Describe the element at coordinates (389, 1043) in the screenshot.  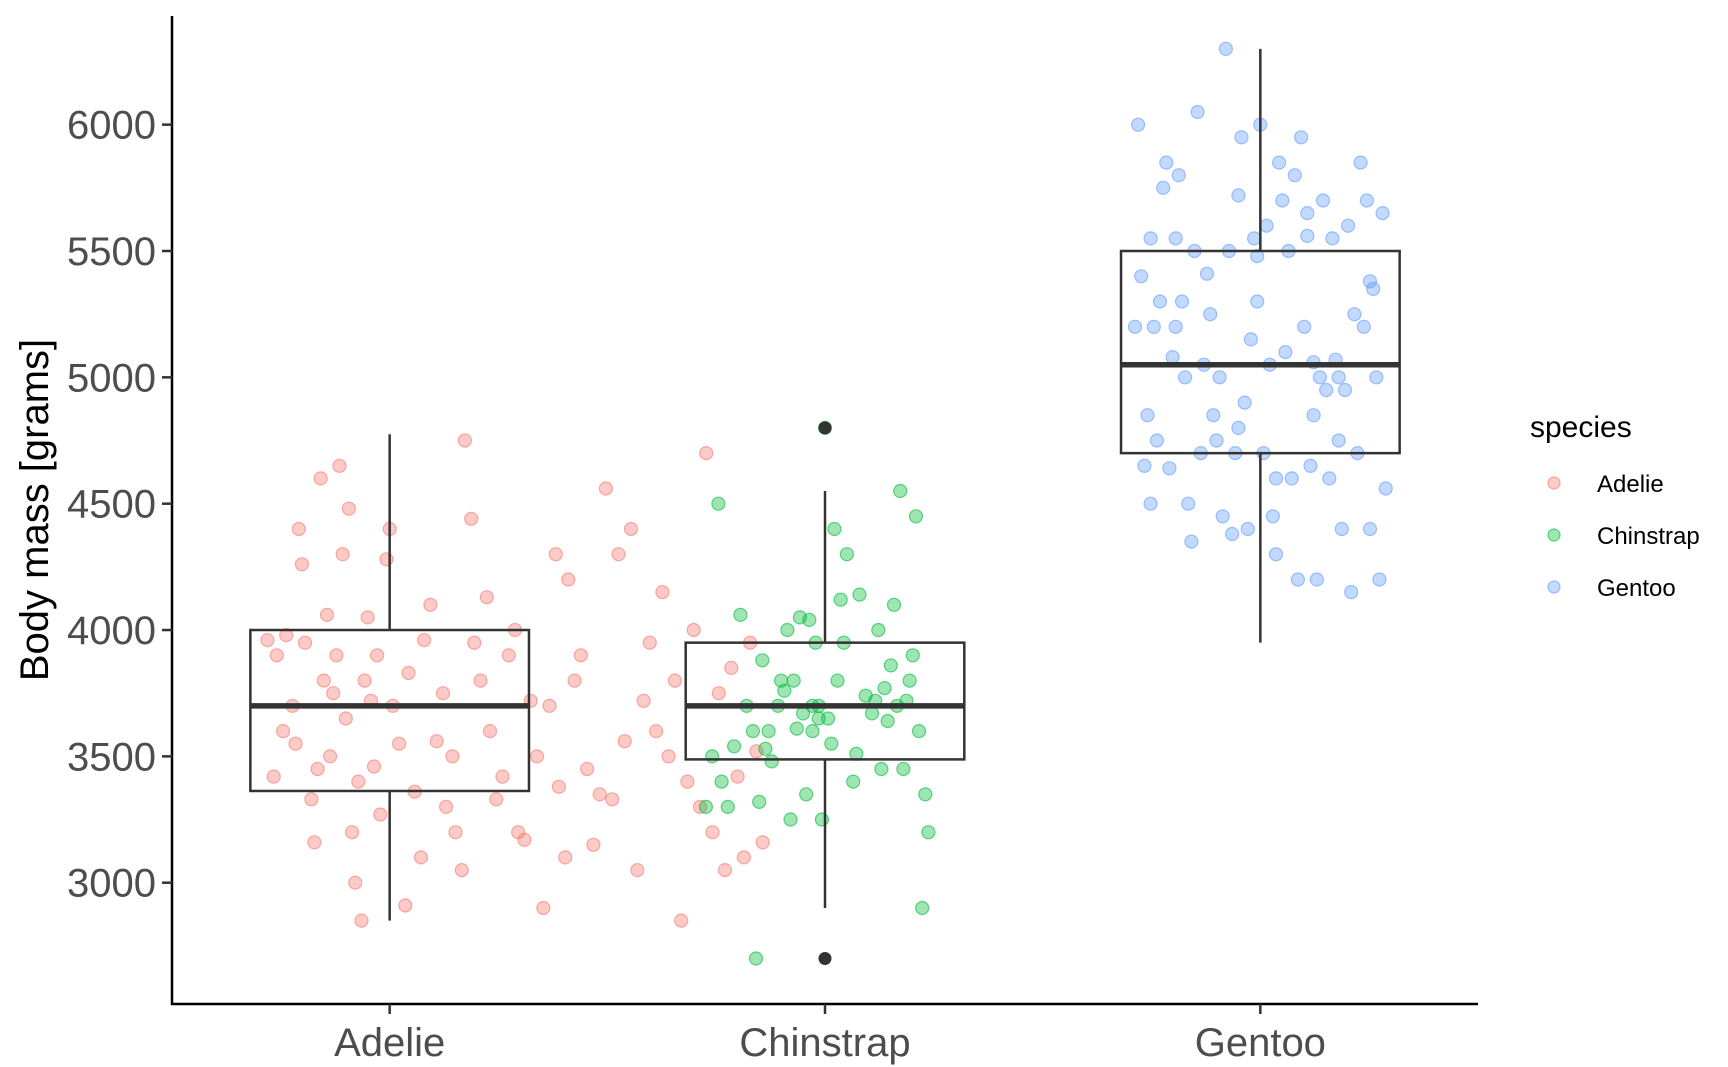
I see `x-tick-label: Adelie` at that location.